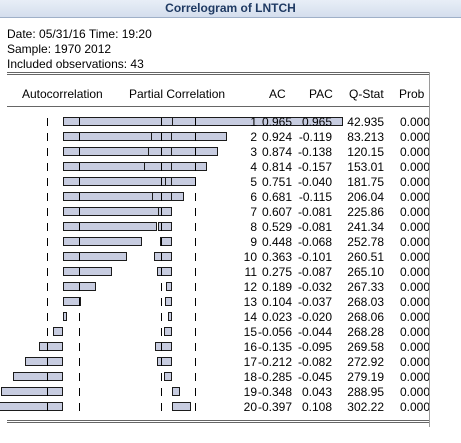 The width and height of the screenshot is (461, 443). I want to click on qstat-cell: 268.28, so click(365, 332).